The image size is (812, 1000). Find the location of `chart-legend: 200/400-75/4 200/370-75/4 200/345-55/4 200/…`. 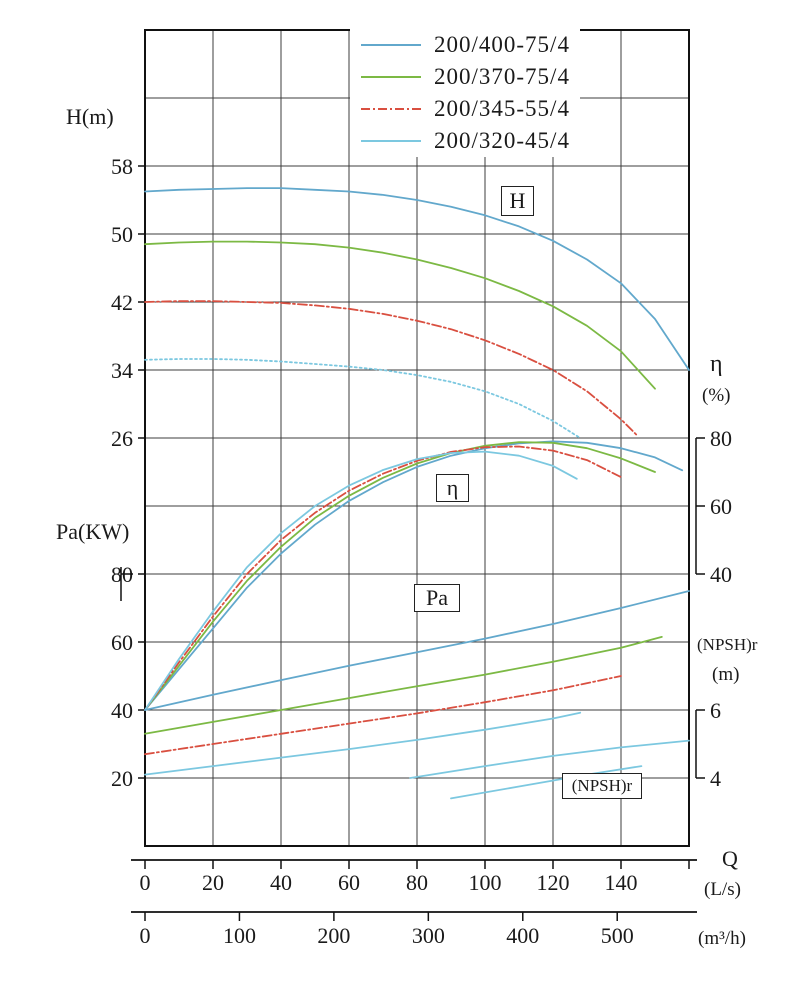

chart-legend: 200/400-75/4 200/370-75/4 200/345-55/4 200/… is located at coordinates (465, 92).